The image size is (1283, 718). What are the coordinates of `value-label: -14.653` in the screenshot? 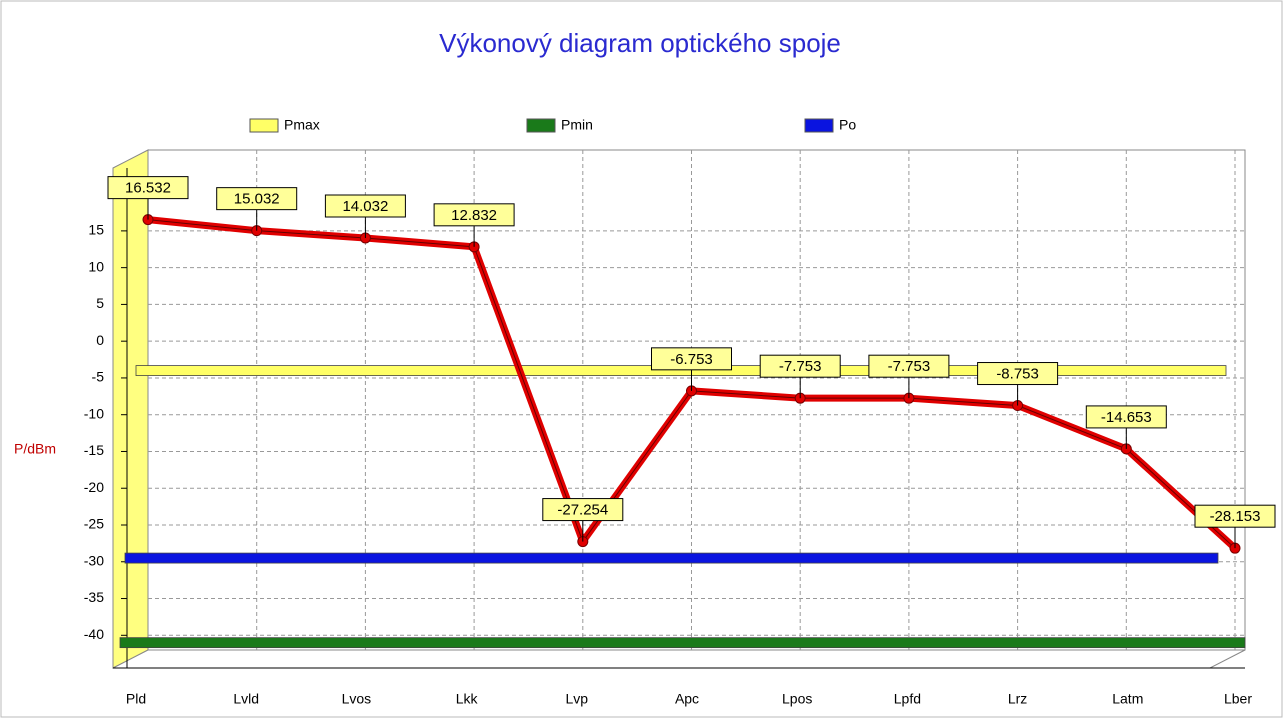 It's located at (1126, 417).